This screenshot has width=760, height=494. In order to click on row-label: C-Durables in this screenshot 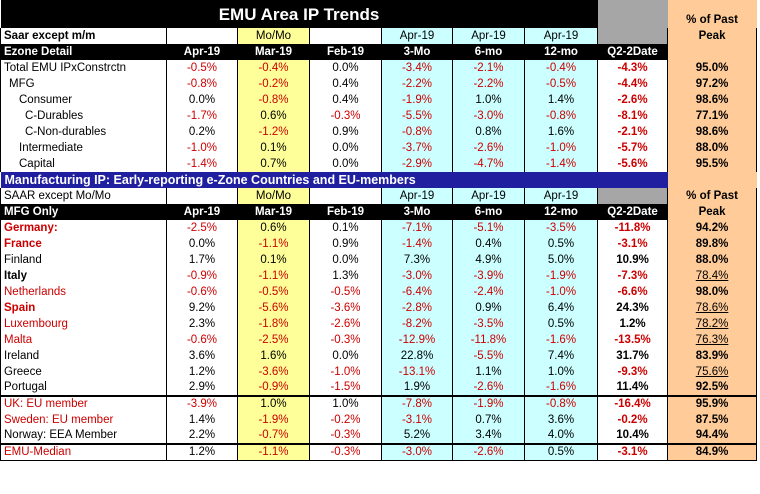, I will do `click(83, 116)`.